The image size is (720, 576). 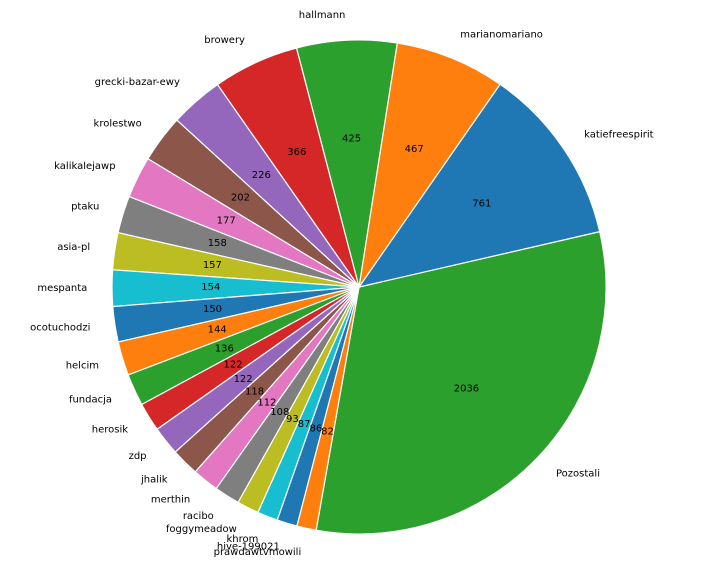 I want to click on slice-label-fundacja: fundacja, so click(x=90, y=400).